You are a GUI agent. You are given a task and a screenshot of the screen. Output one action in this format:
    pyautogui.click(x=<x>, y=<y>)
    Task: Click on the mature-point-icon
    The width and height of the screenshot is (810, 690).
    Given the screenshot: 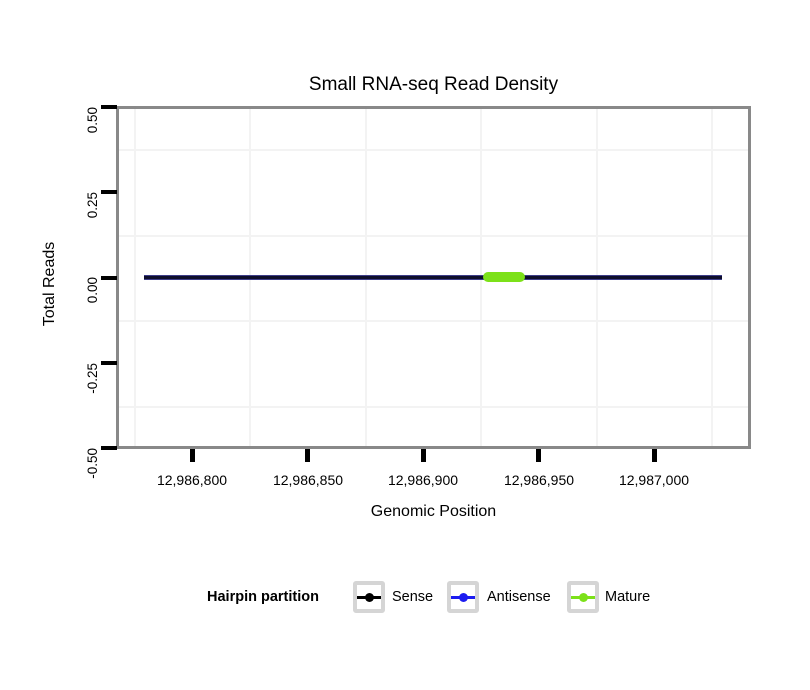 What is the action you would take?
    pyautogui.click(x=583, y=597)
    